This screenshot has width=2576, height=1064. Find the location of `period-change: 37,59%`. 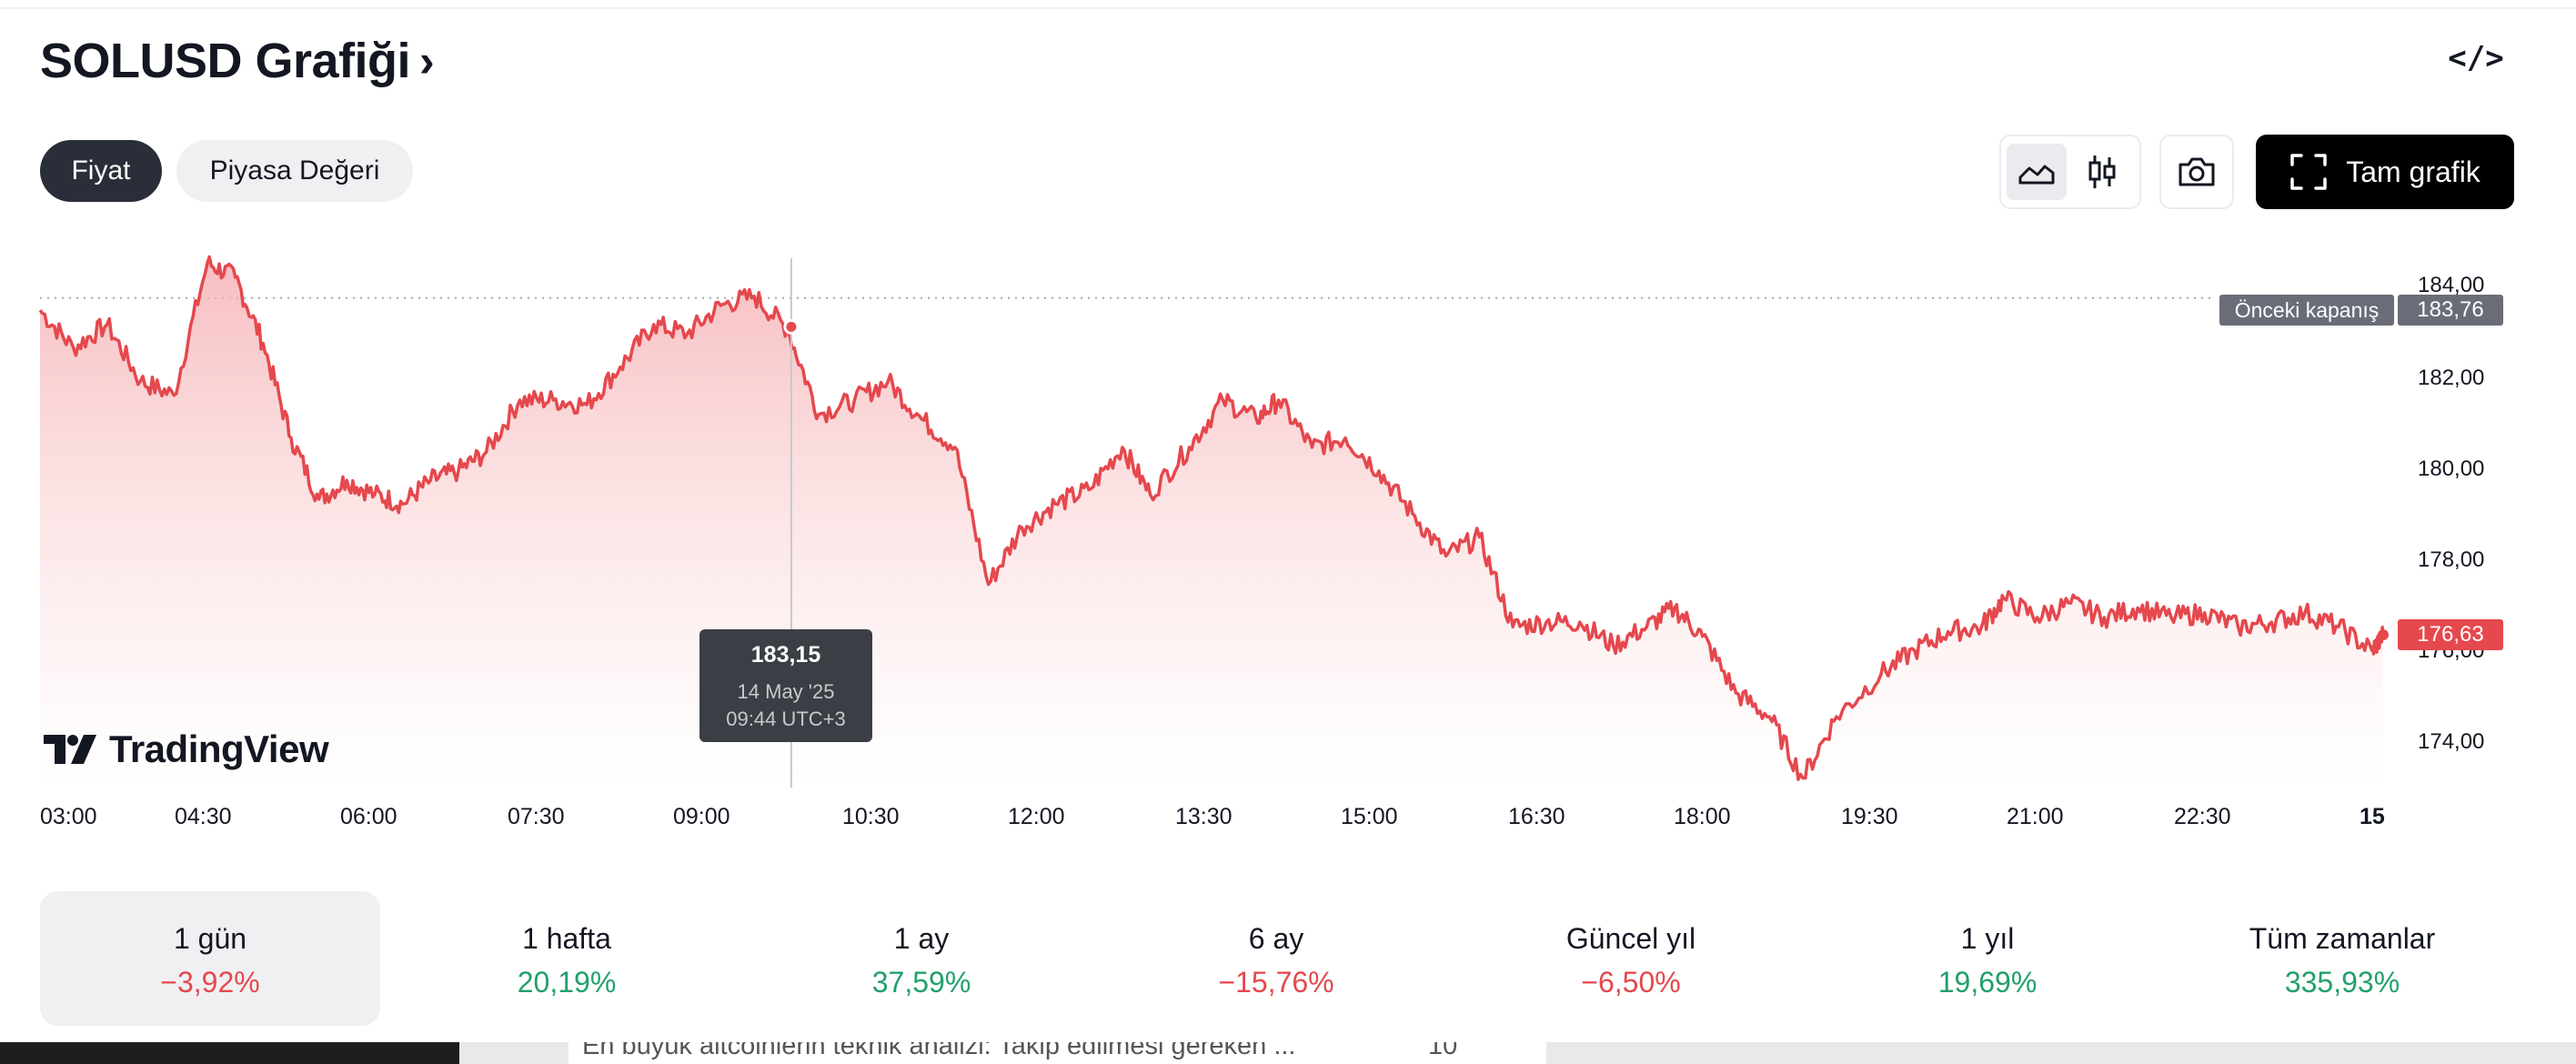

period-change: 37,59% is located at coordinates (921, 982).